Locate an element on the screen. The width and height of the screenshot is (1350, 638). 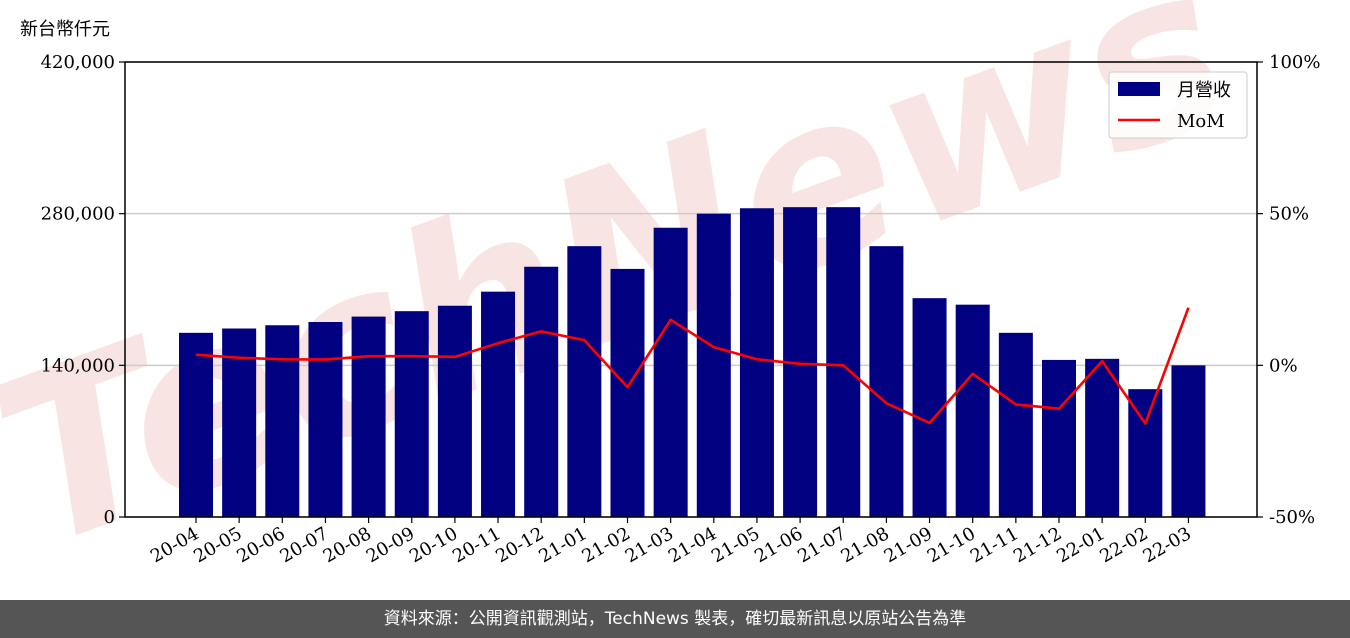
mom-line-series is located at coordinates (692, 366).